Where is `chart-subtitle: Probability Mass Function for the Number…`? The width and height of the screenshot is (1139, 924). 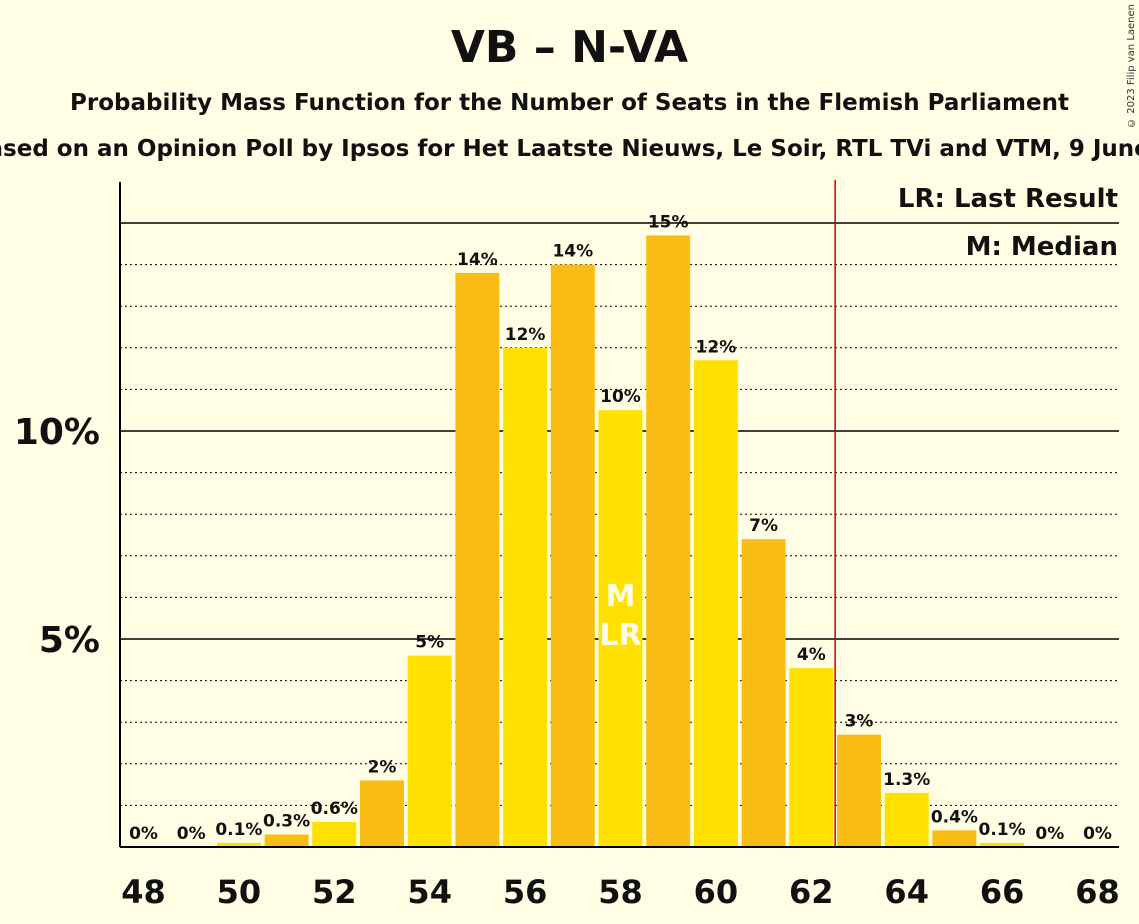
chart-subtitle: Probability Mass Function for the Number… is located at coordinates (569, 103).